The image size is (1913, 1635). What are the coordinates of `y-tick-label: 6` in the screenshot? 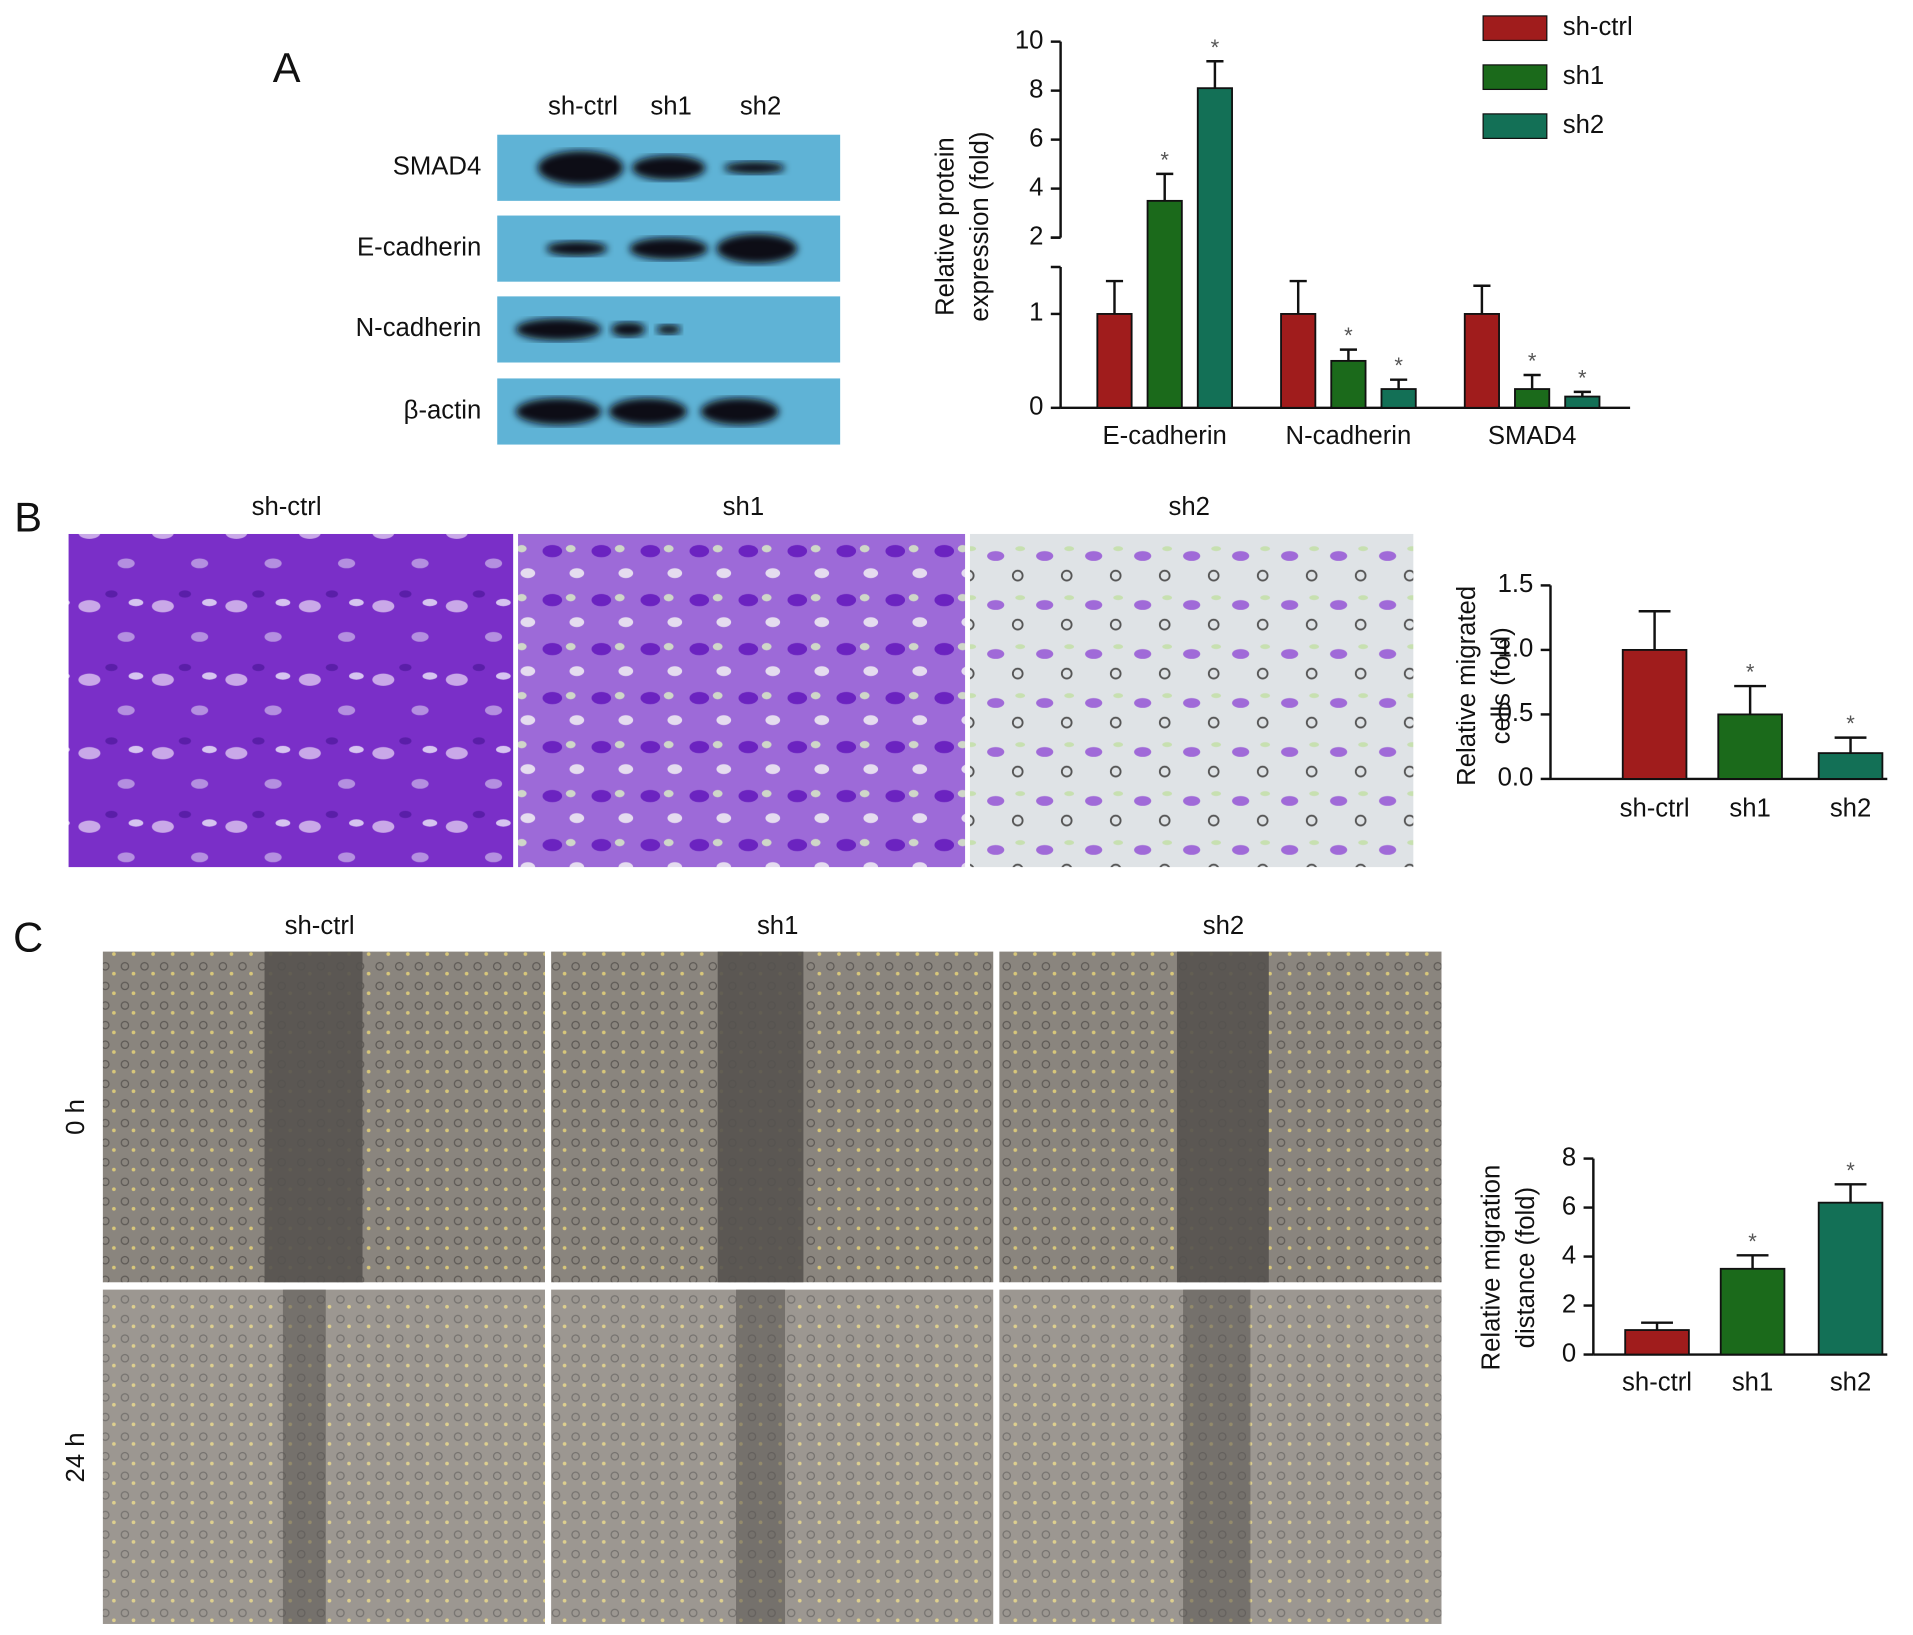 It's located at (1569, 1206).